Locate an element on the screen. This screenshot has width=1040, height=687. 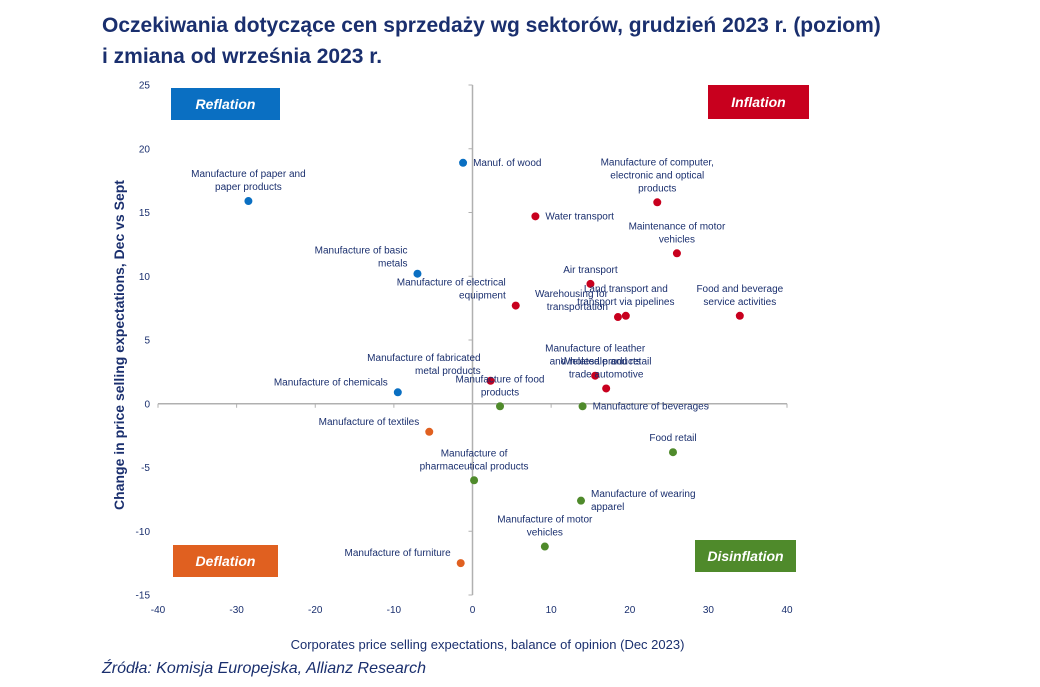
point-label: Land transport and is located at coordinates (626, 289).